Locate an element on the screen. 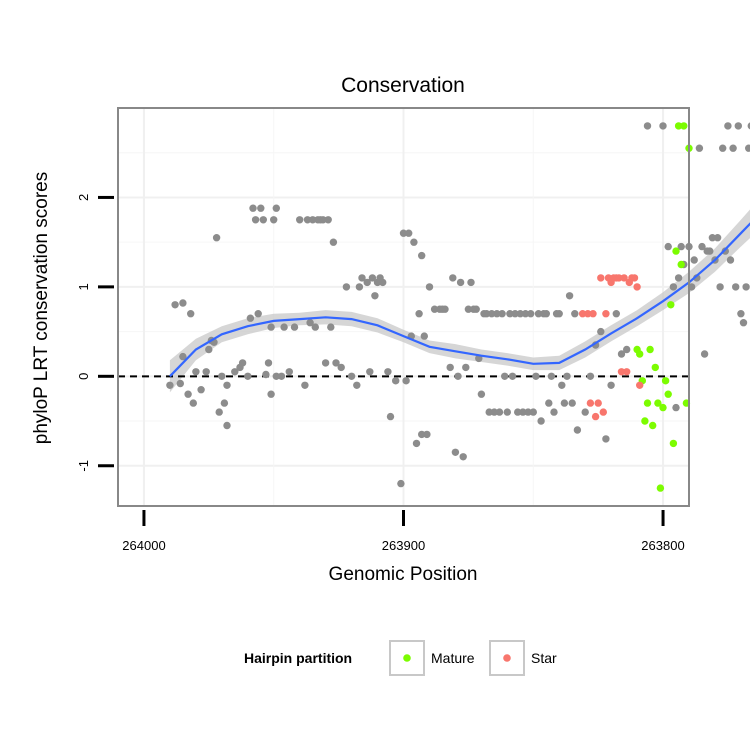 This screenshot has width=750, height=750. legend-label-mature: Mature is located at coordinates (453, 658).